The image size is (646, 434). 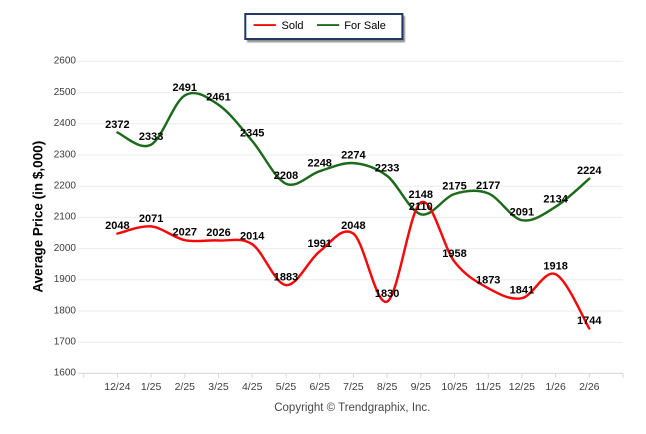 I want to click on svg-text: 1800, so click(x=65, y=310).